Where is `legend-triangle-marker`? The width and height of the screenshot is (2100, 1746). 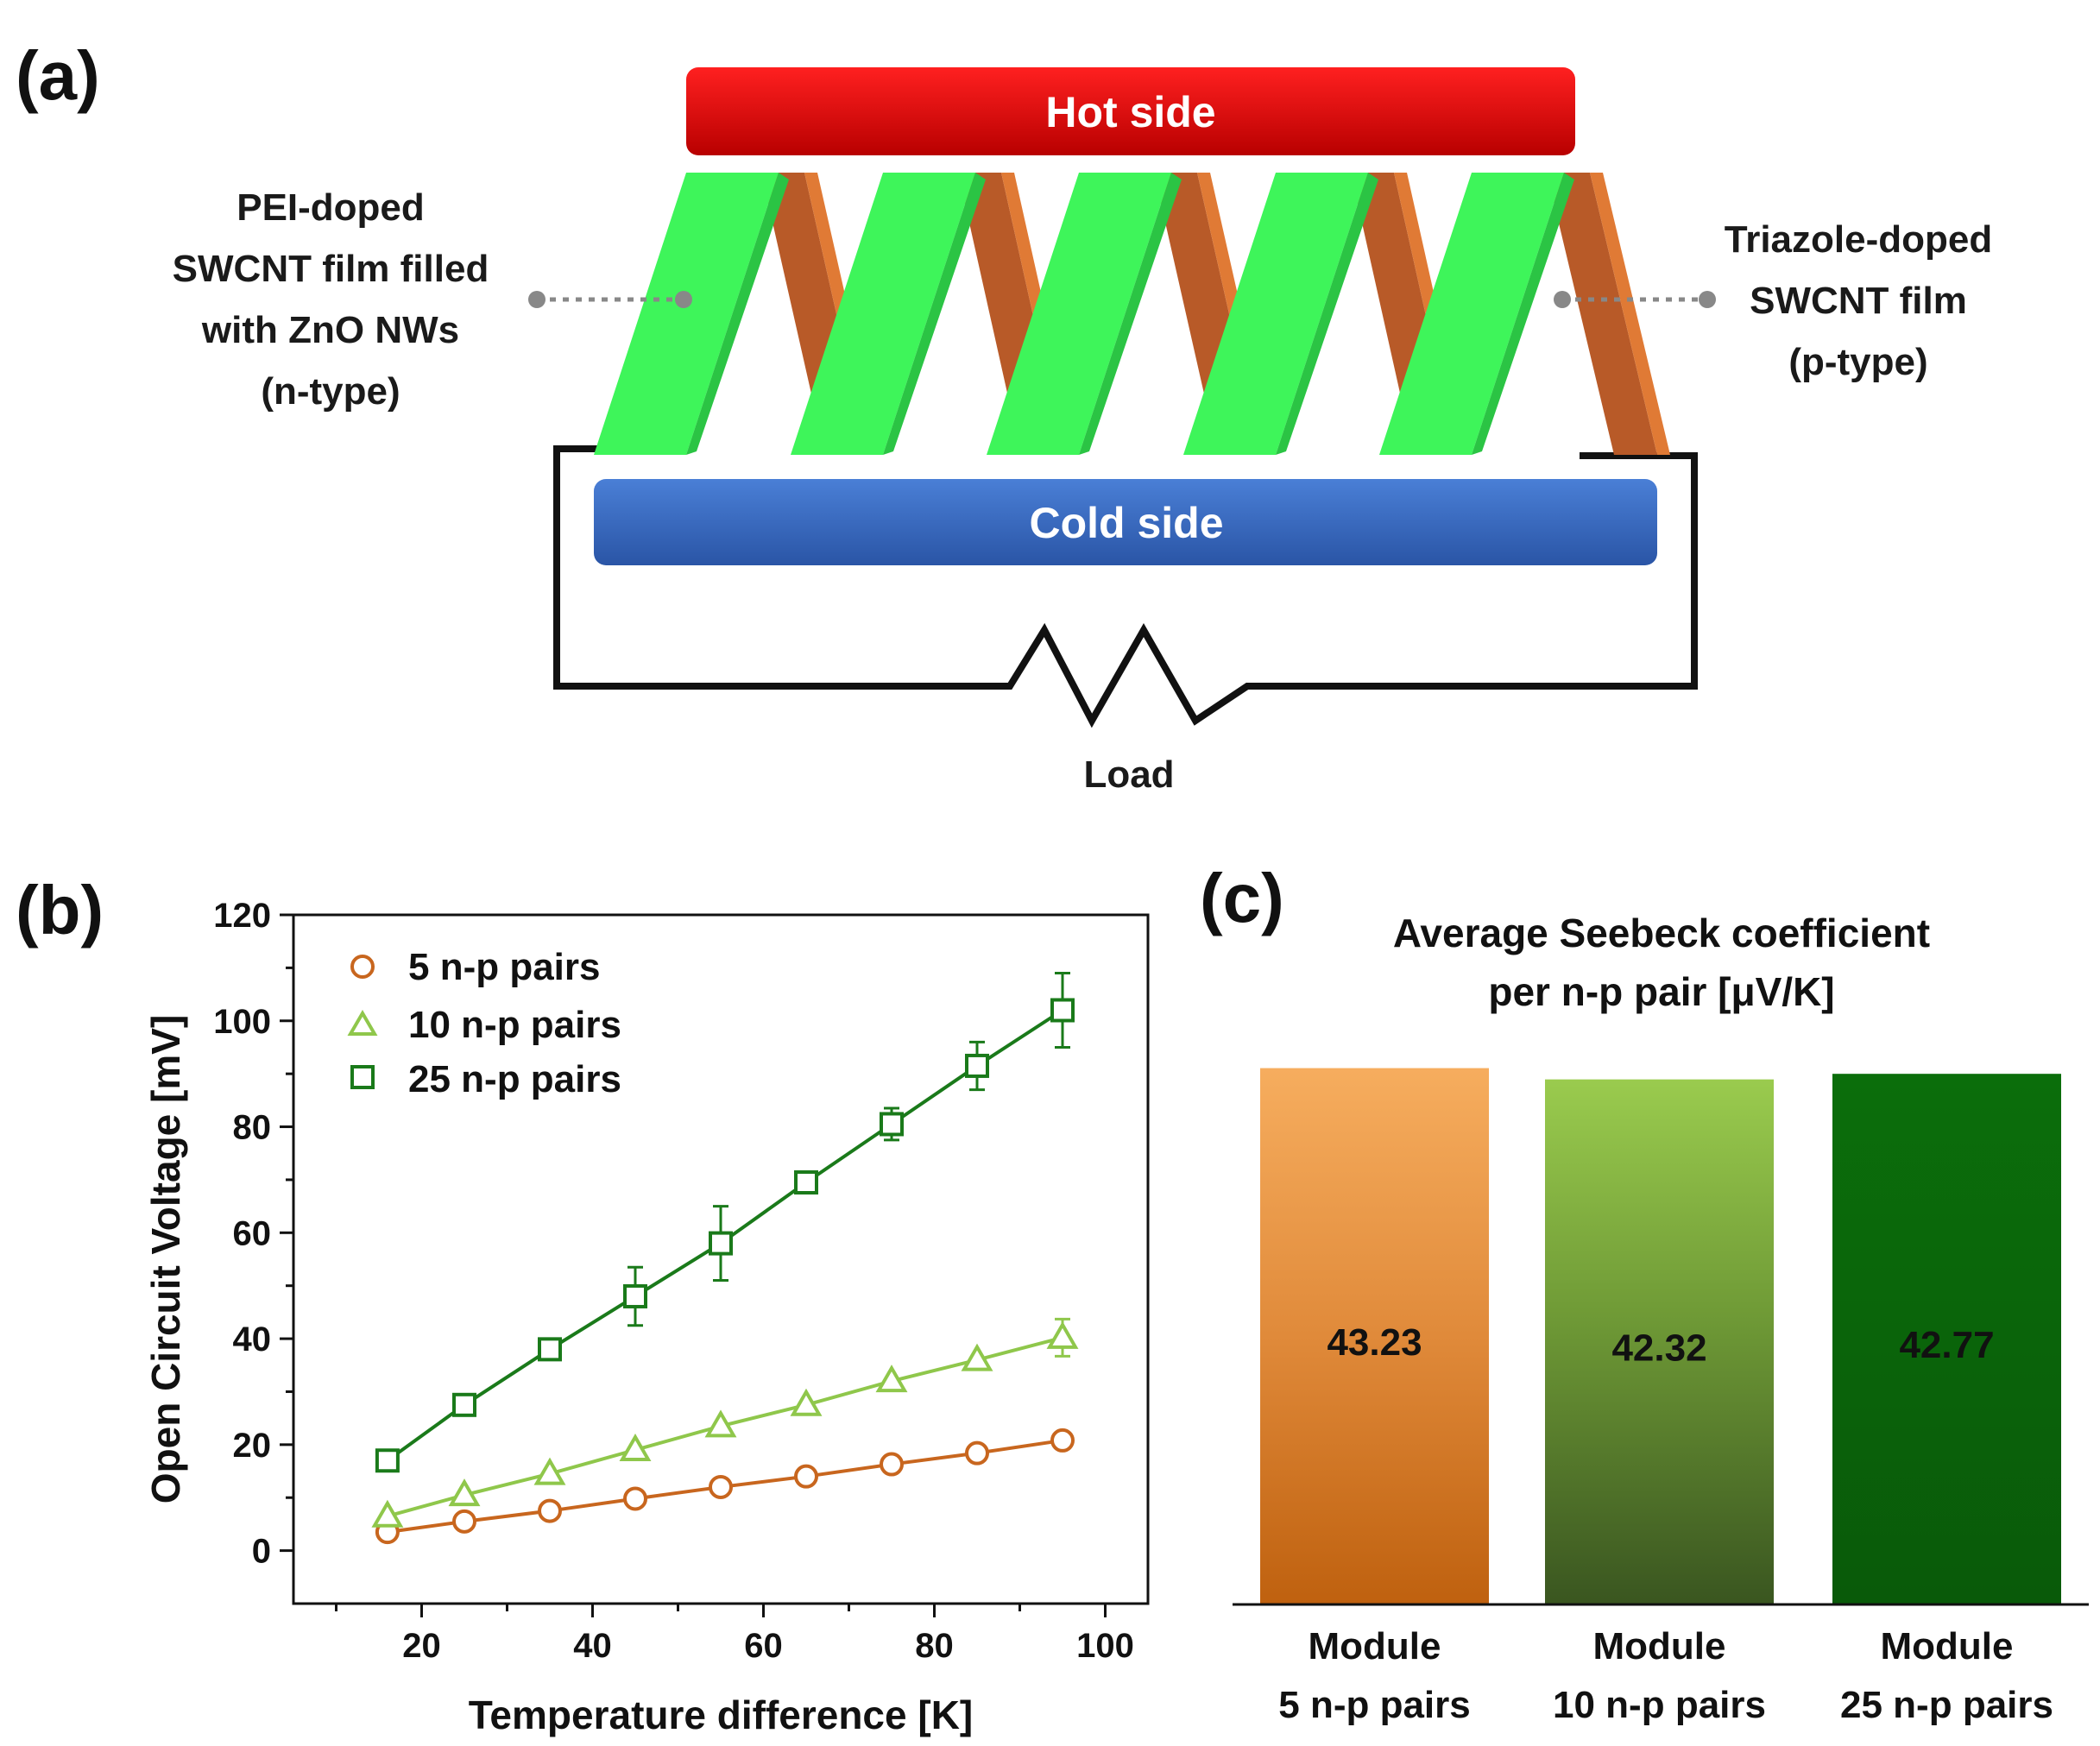
legend-triangle-marker is located at coordinates (362, 1023).